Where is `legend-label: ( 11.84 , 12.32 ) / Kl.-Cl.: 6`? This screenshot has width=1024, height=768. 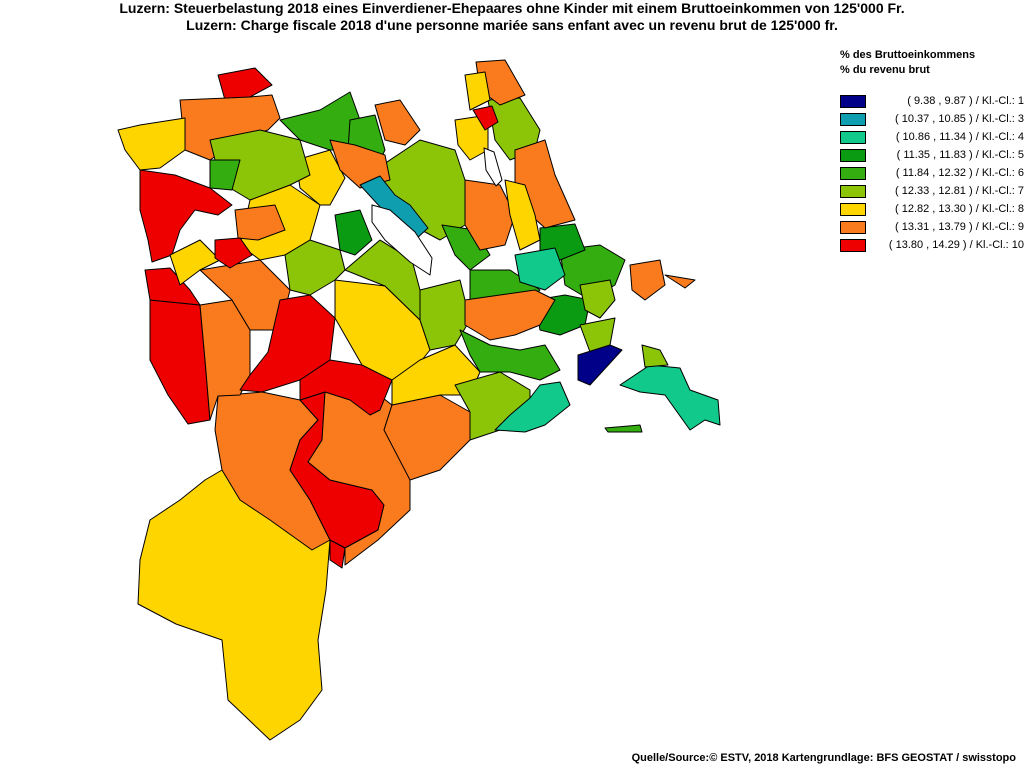
legend-label: ( 11.84 , 12.32 ) / Kl.-Cl.: 6 is located at coordinates (959, 173).